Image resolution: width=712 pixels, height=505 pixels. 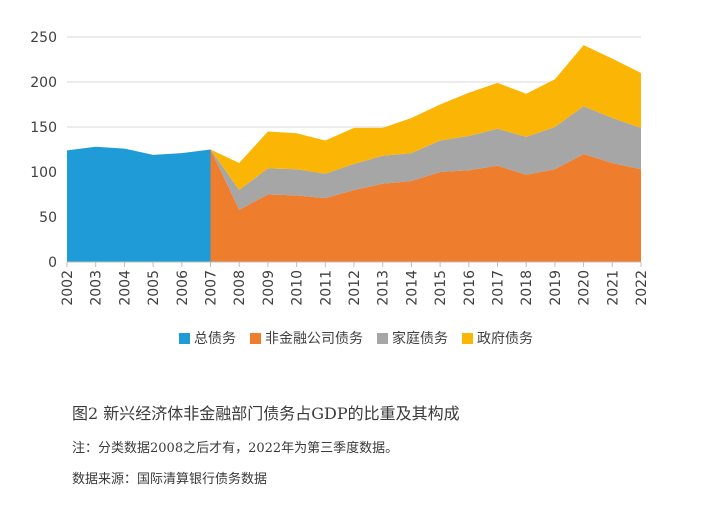 I want to click on x-tick-label: 2015, so click(x=441, y=288).